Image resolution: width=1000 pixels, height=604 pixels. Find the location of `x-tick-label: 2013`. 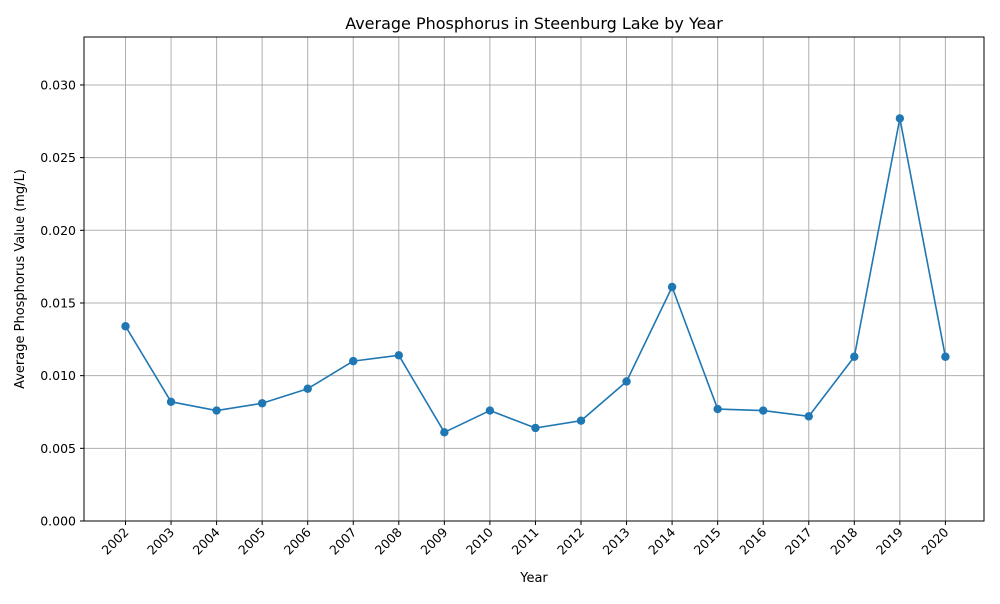

x-tick-label: 2013 is located at coordinates (616, 541).